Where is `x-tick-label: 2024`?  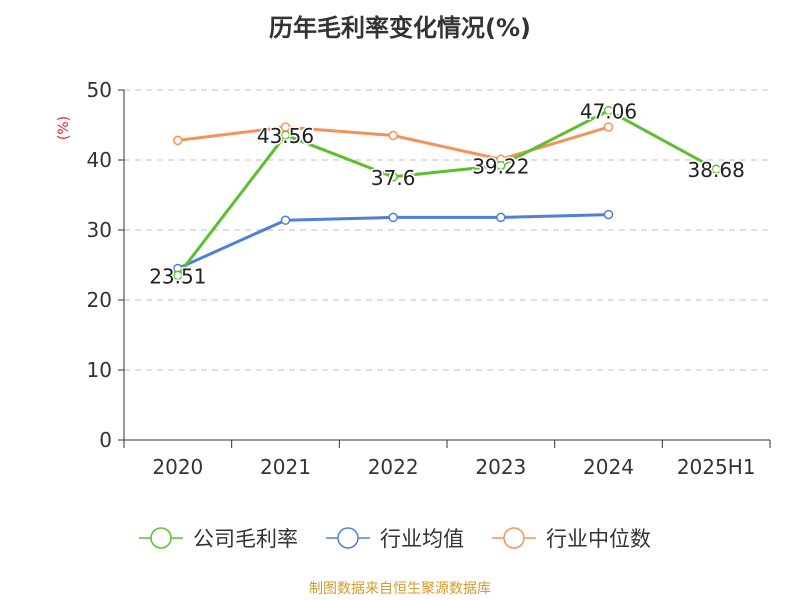 x-tick-label: 2024 is located at coordinates (608, 467).